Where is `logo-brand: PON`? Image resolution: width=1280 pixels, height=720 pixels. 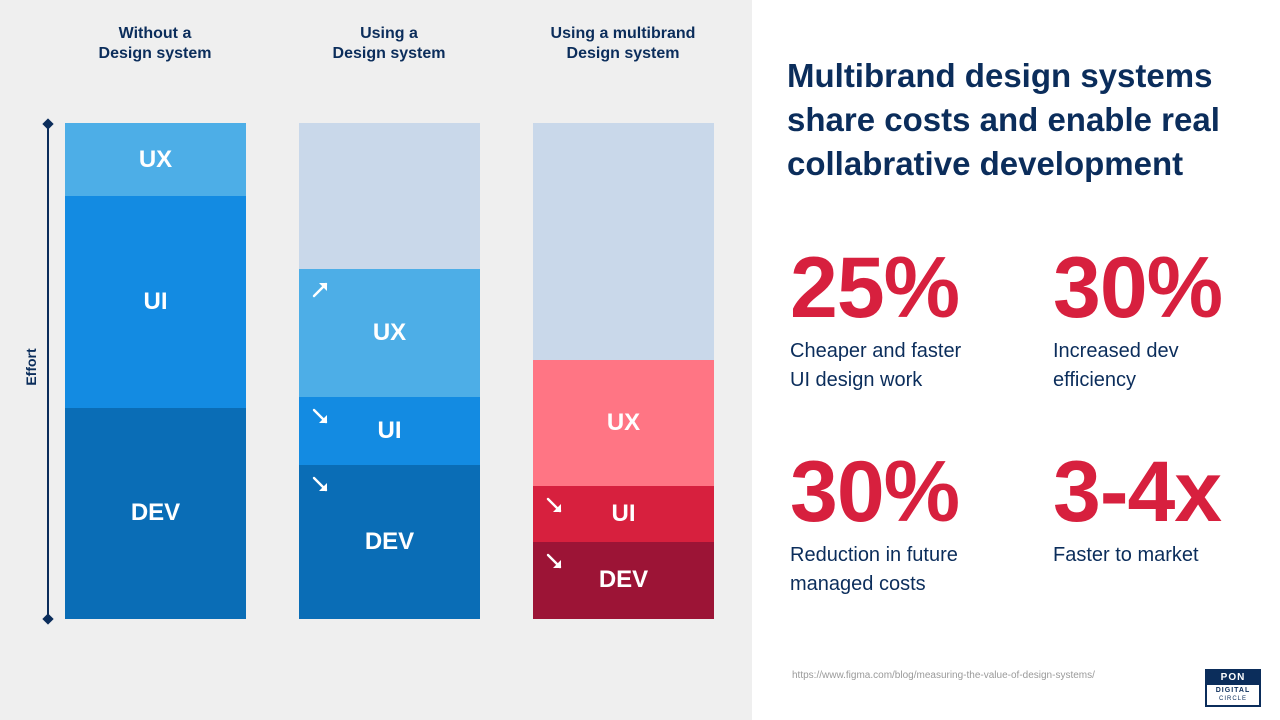 logo-brand: PON is located at coordinates (1233, 678).